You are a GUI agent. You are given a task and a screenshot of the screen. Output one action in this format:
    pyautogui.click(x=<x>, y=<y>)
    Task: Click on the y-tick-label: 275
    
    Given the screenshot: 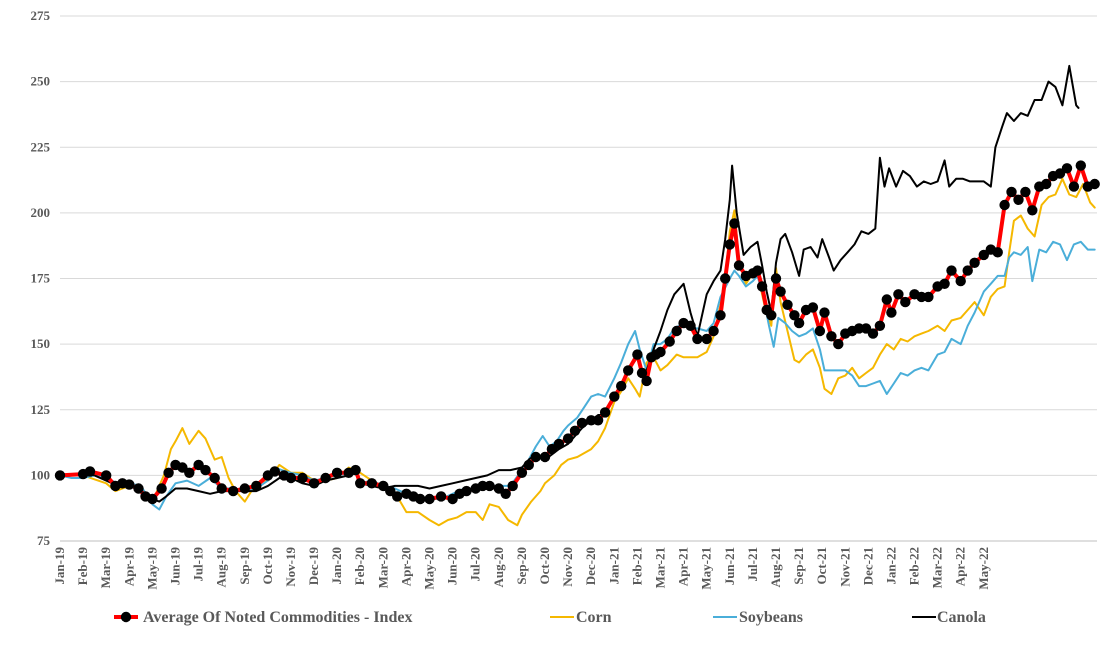 What is the action you would take?
    pyautogui.click(x=41, y=15)
    